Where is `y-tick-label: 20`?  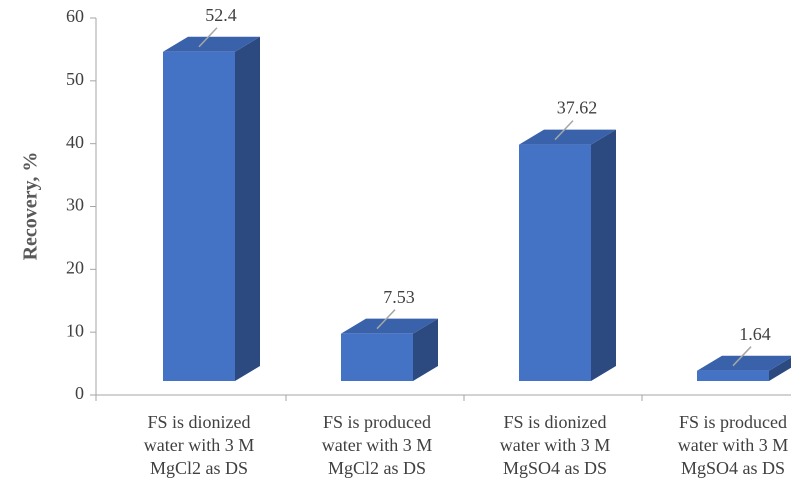 y-tick-label: 20 is located at coordinates (75, 267).